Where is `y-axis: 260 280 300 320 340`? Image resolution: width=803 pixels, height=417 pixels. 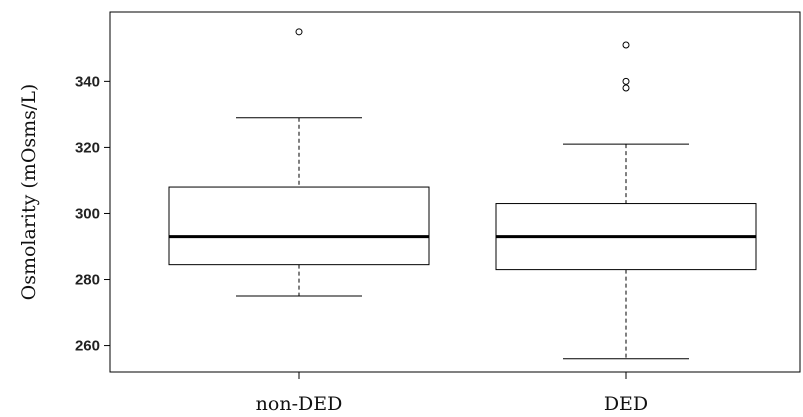
y-axis: 260 280 300 320 340 is located at coordinates (92, 214).